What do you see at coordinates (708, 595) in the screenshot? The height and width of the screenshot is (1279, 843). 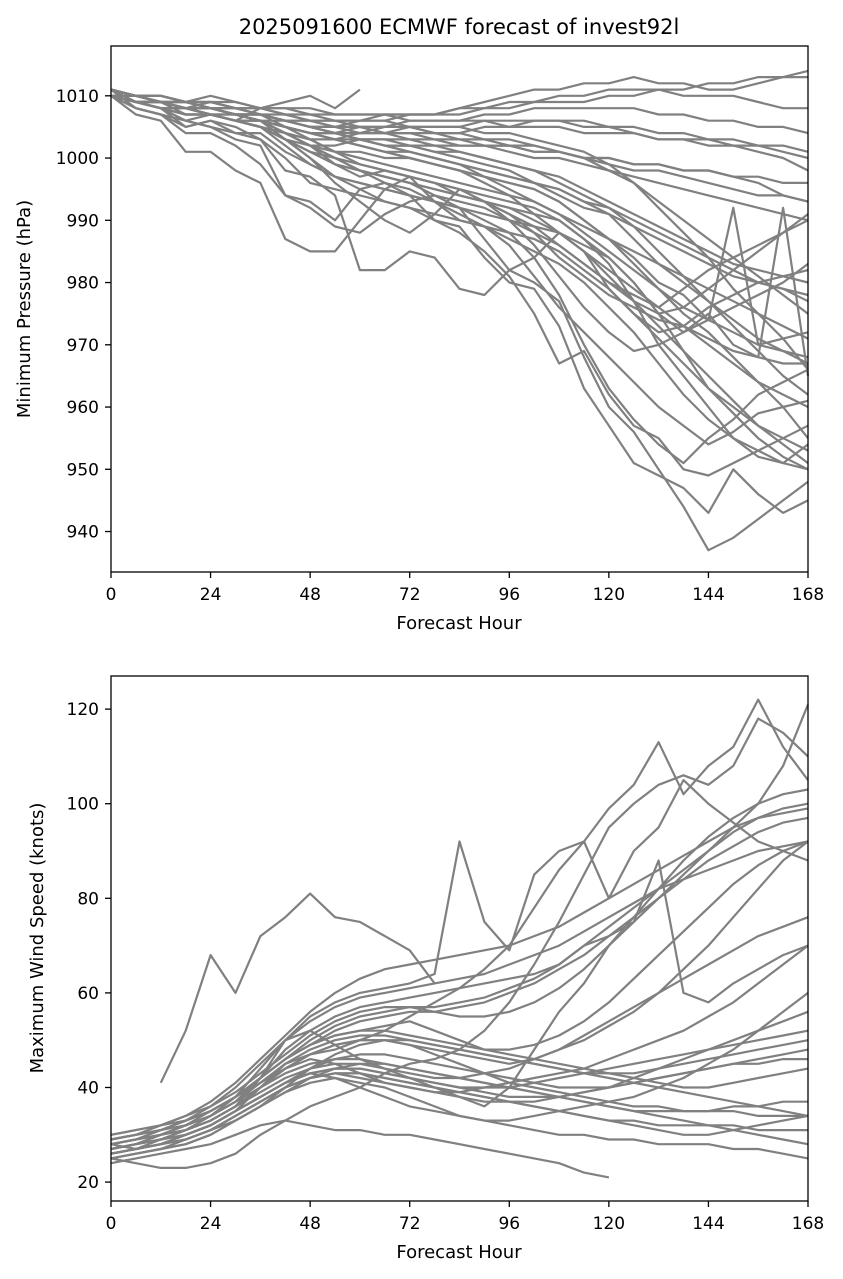 I see `pressure-x-tick-label: 144` at bounding box center [708, 595].